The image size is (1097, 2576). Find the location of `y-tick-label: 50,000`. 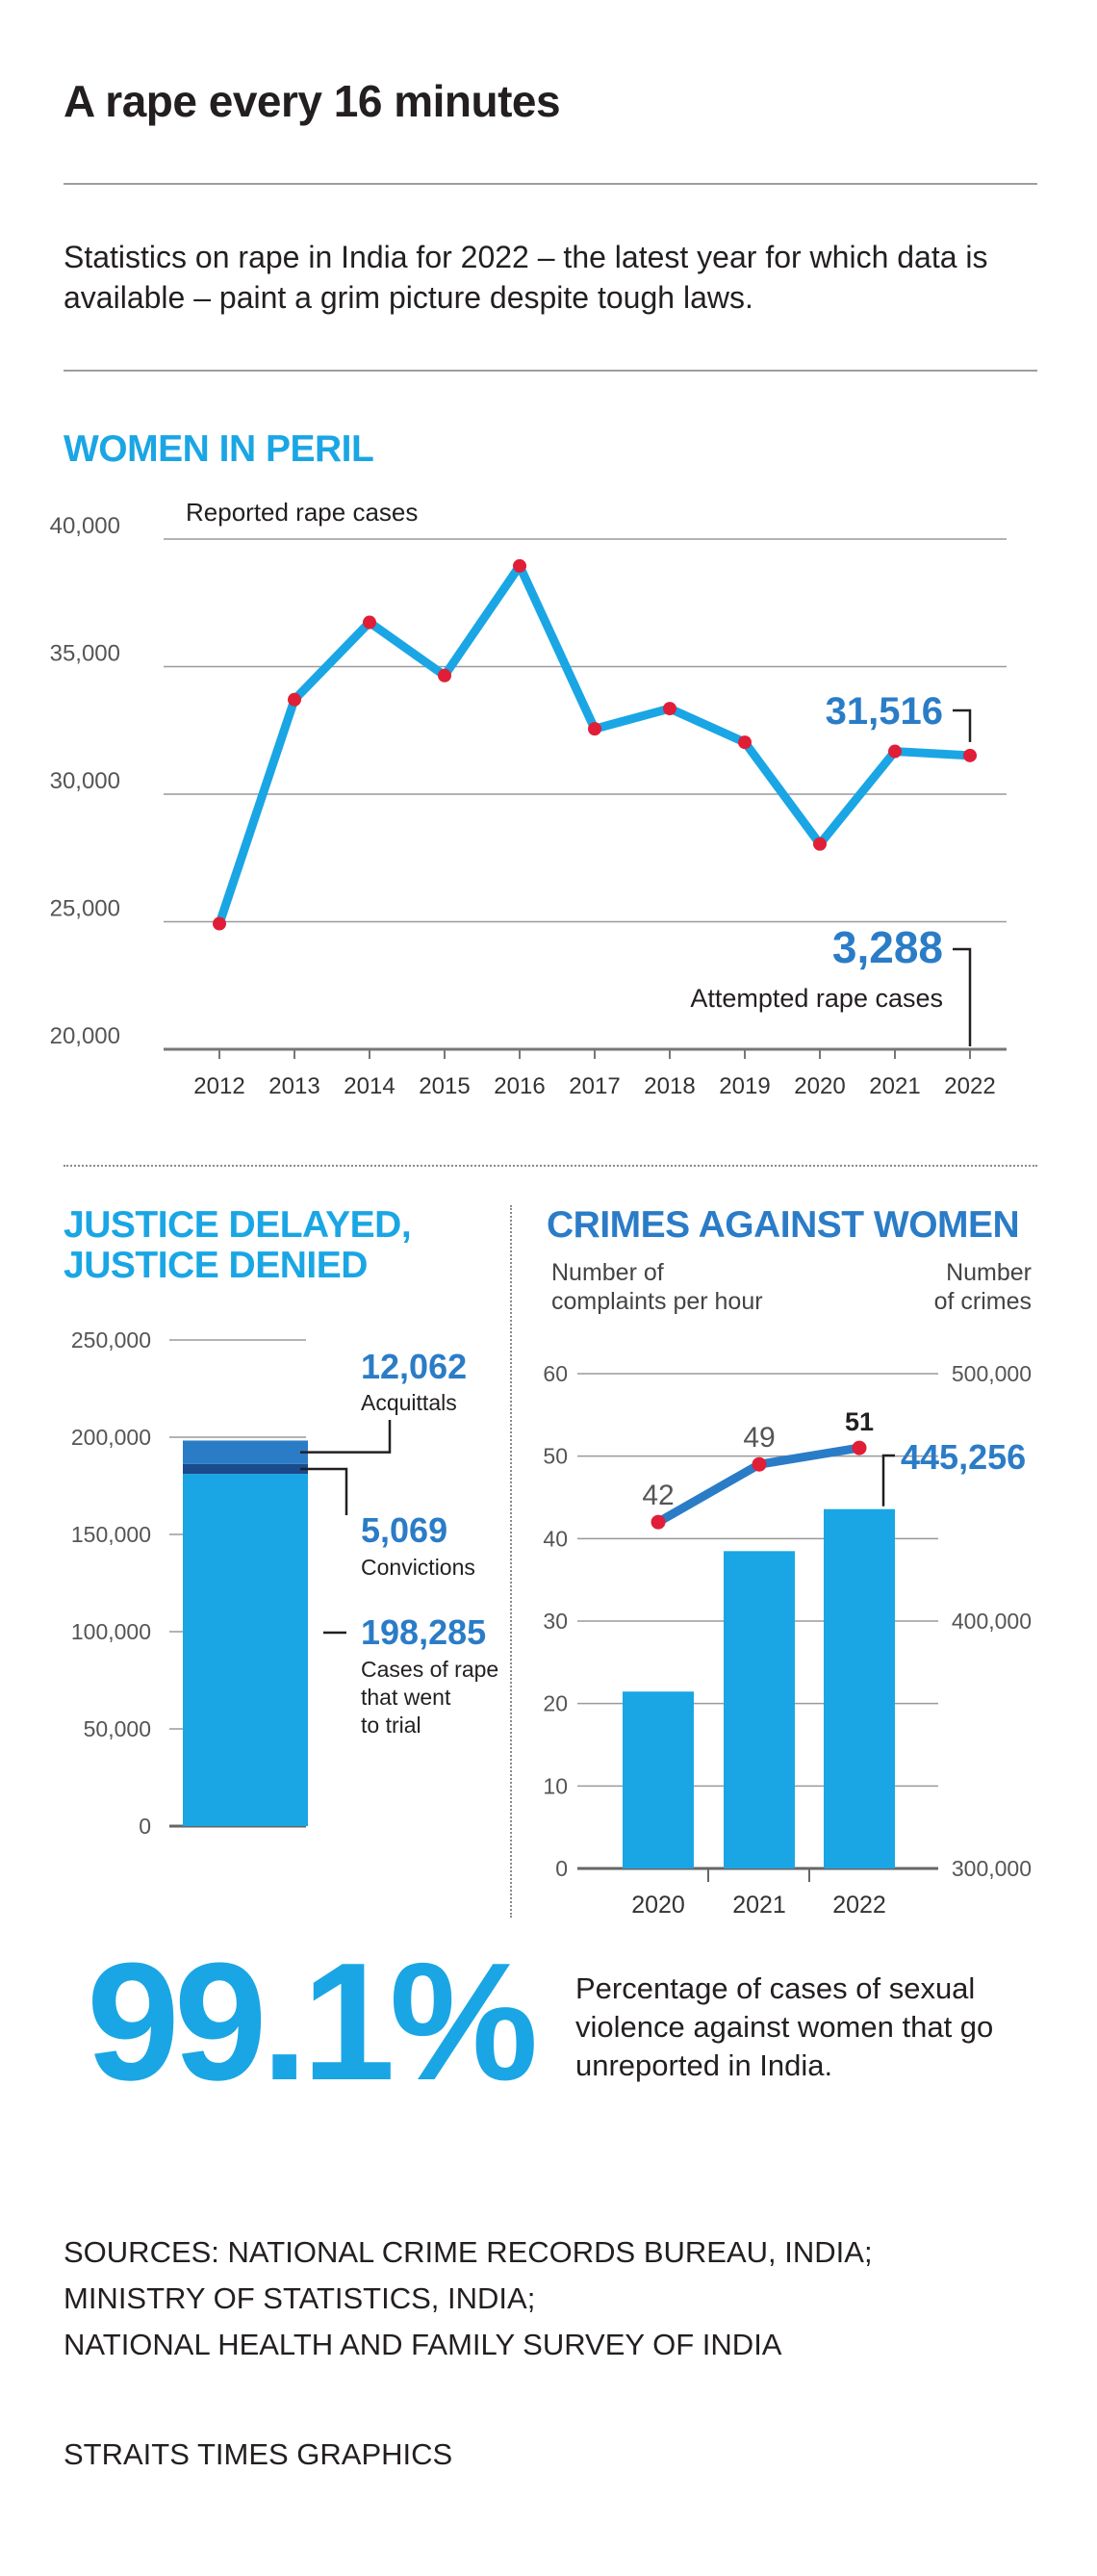

y-tick-label: 50,000 is located at coordinates (117, 1729).